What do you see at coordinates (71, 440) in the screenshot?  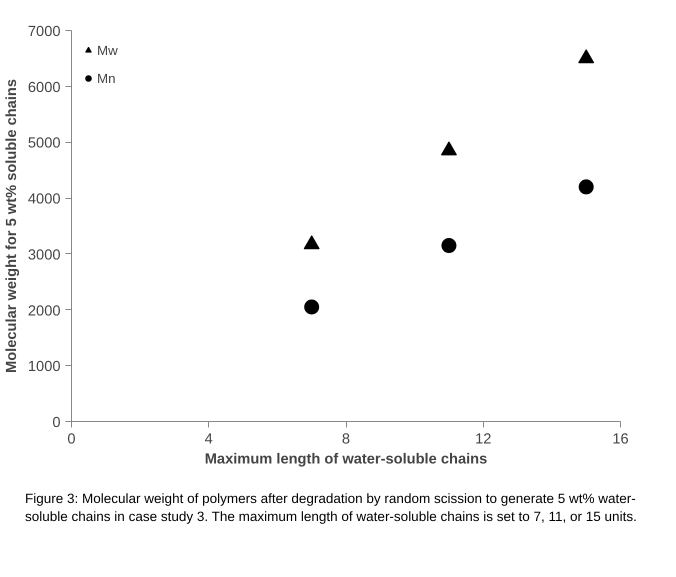 I see `x-tick-label: 0` at bounding box center [71, 440].